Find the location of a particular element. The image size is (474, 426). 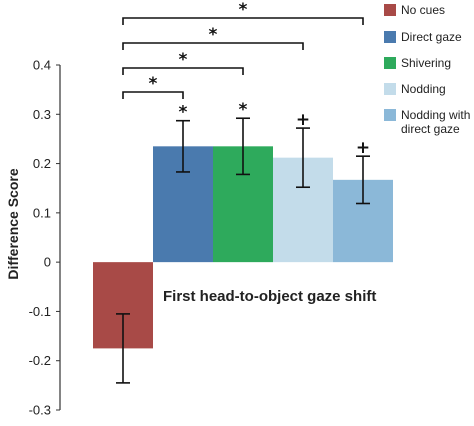

significance-brackets: * * * * is located at coordinates (243, 49).